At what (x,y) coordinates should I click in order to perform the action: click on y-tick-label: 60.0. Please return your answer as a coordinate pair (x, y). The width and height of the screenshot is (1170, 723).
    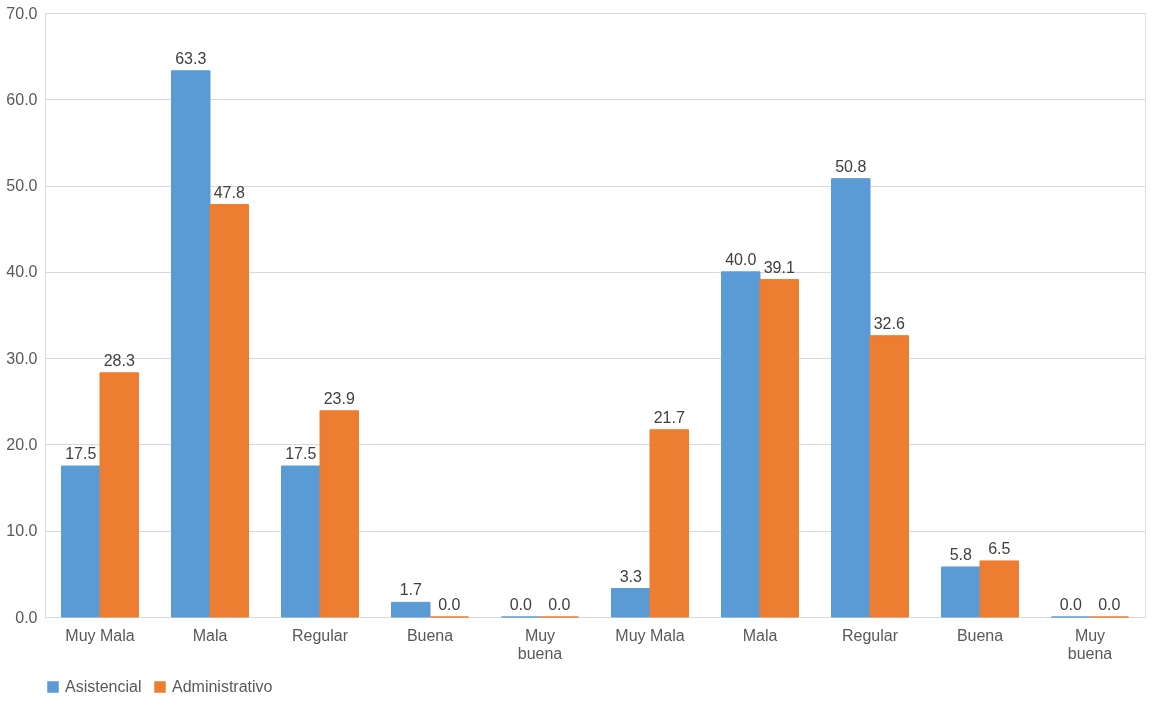
    Looking at the image, I should click on (22, 99).